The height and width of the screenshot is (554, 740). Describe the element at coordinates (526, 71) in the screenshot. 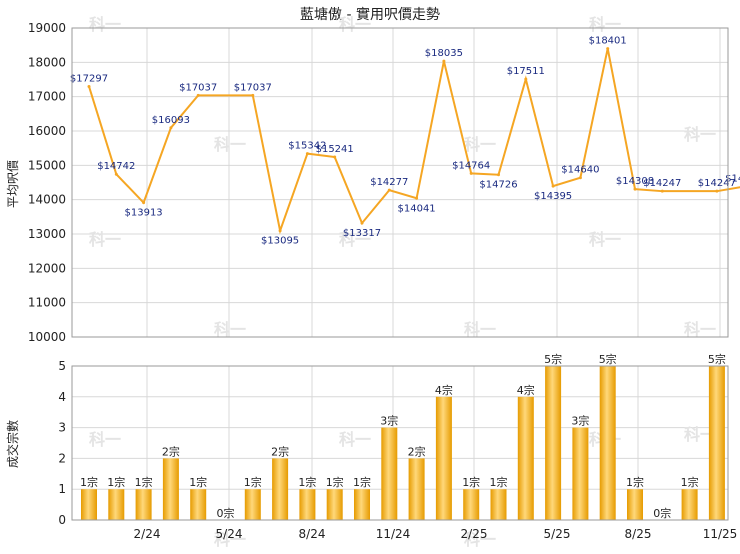

I see `point-label: $17511` at that location.